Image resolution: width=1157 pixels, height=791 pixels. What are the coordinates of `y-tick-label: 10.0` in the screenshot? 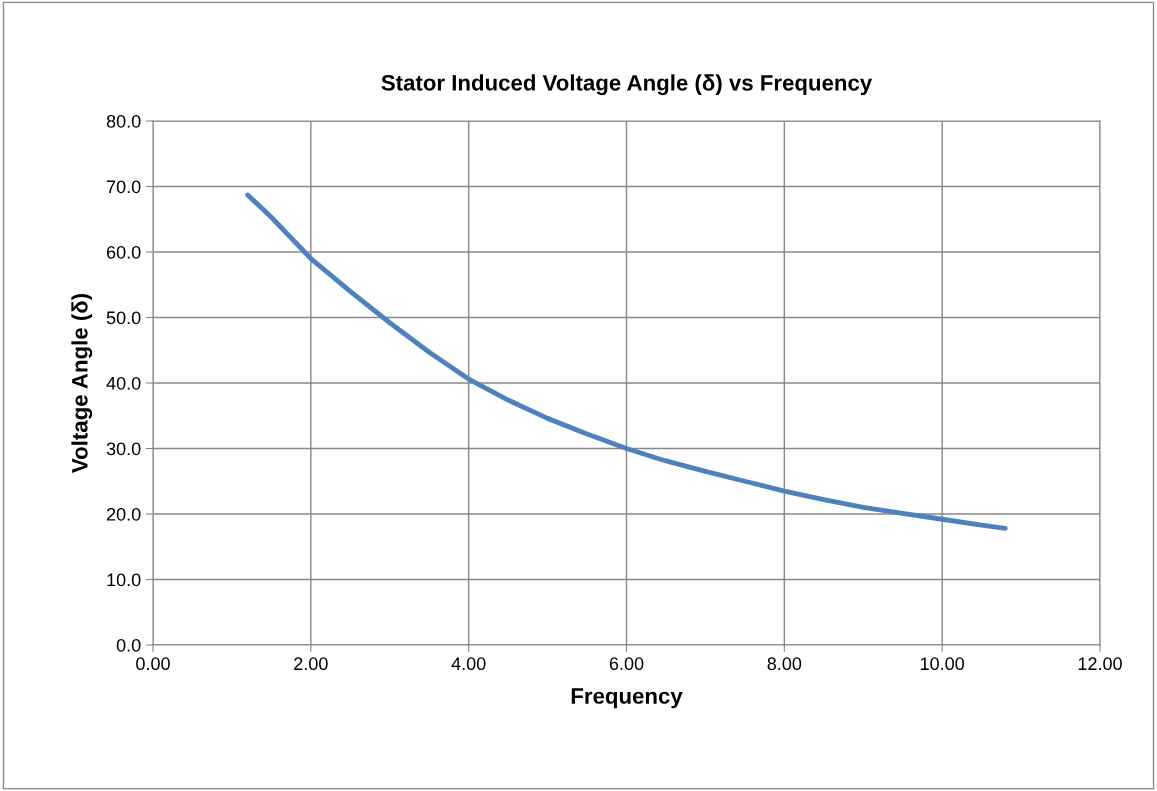 It's located at (124, 580).